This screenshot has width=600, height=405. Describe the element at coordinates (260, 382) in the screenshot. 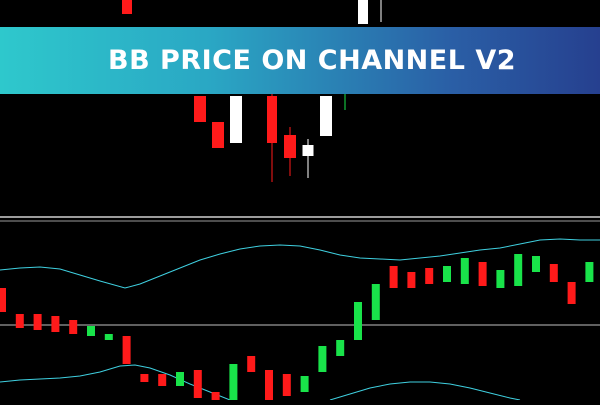

I see `lower-bollinger-band` at that location.